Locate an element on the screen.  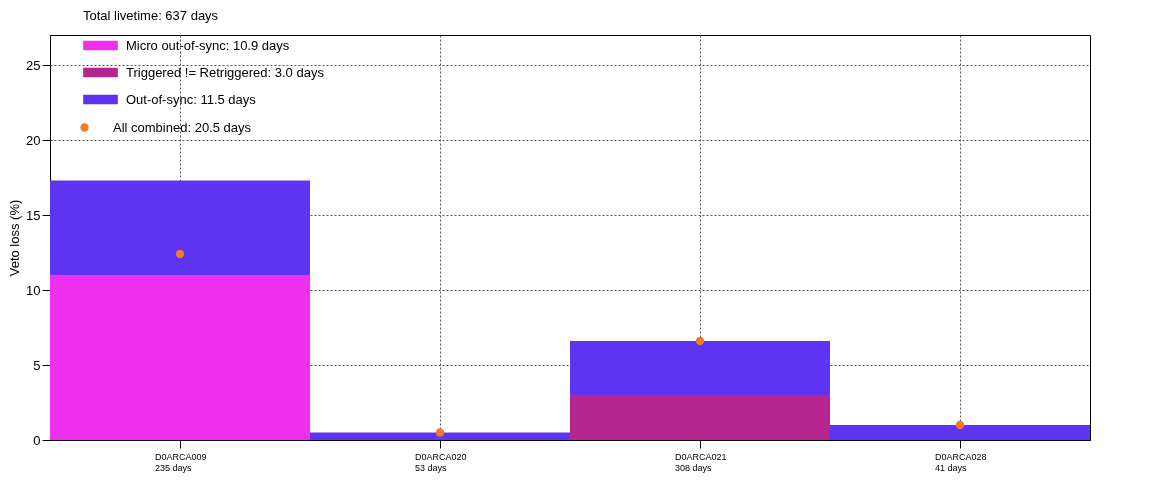
legend-label: Triggered != Retriggered: 3.0 days is located at coordinates (225, 72).